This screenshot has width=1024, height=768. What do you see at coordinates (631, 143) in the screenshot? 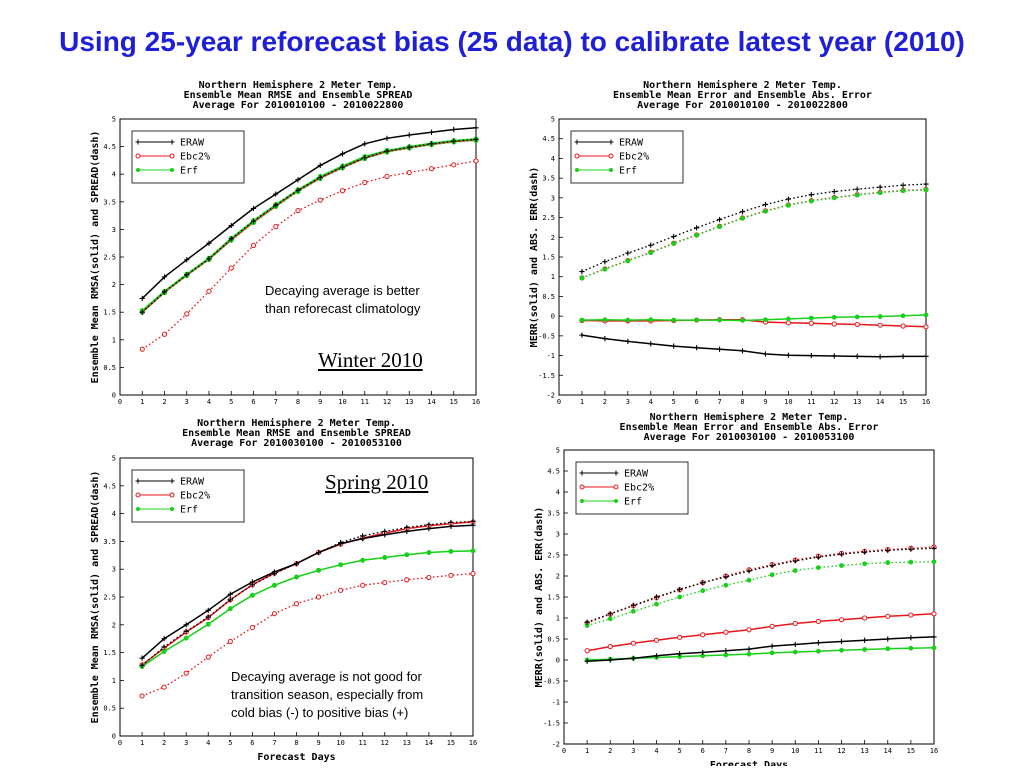
I see `legend-label: ERAW` at bounding box center [631, 143].